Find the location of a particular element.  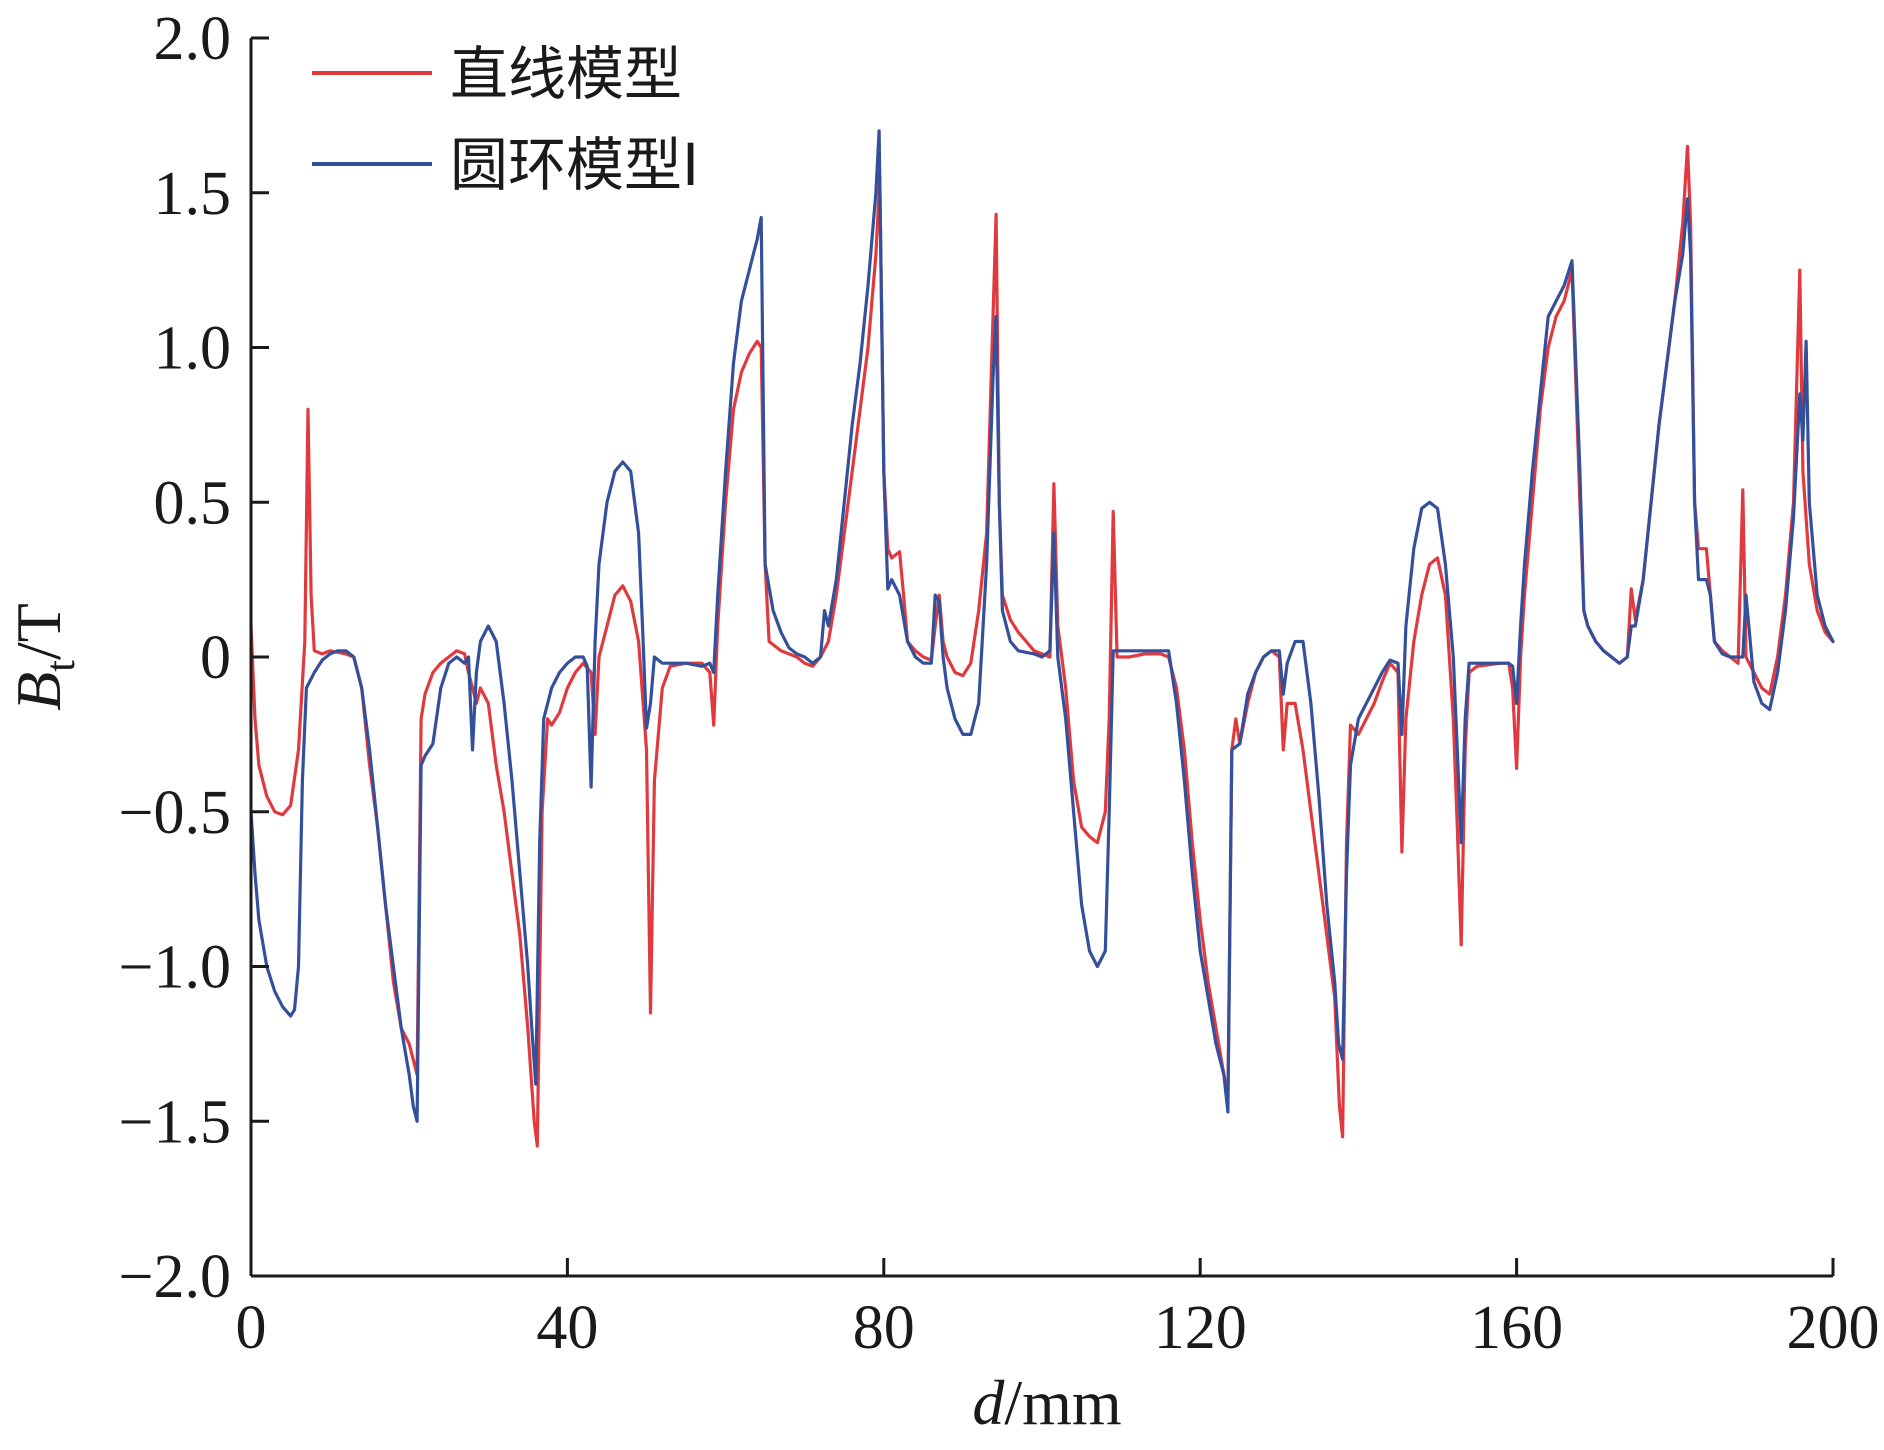

y-axis-var: B is located at coordinates (38, 691).